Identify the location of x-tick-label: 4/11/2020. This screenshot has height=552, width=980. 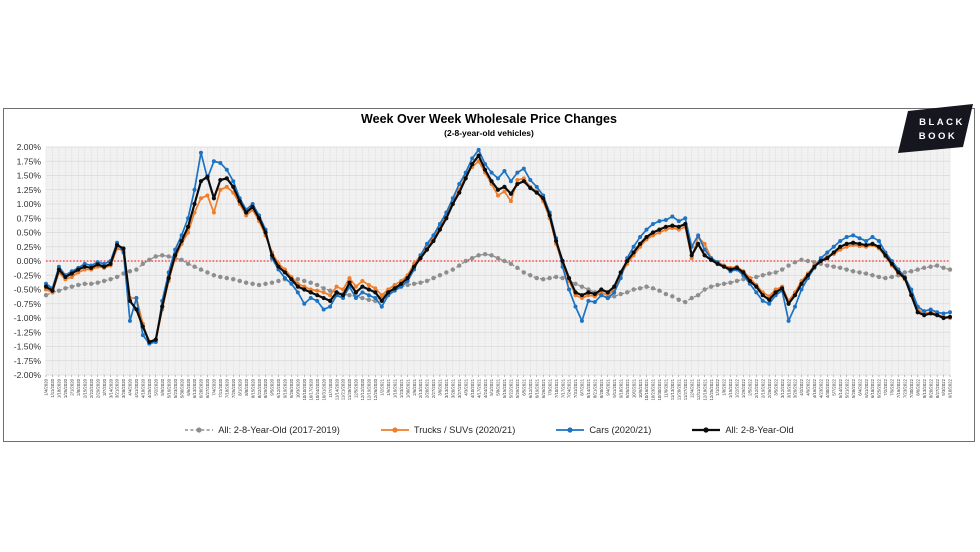
(136, 387).